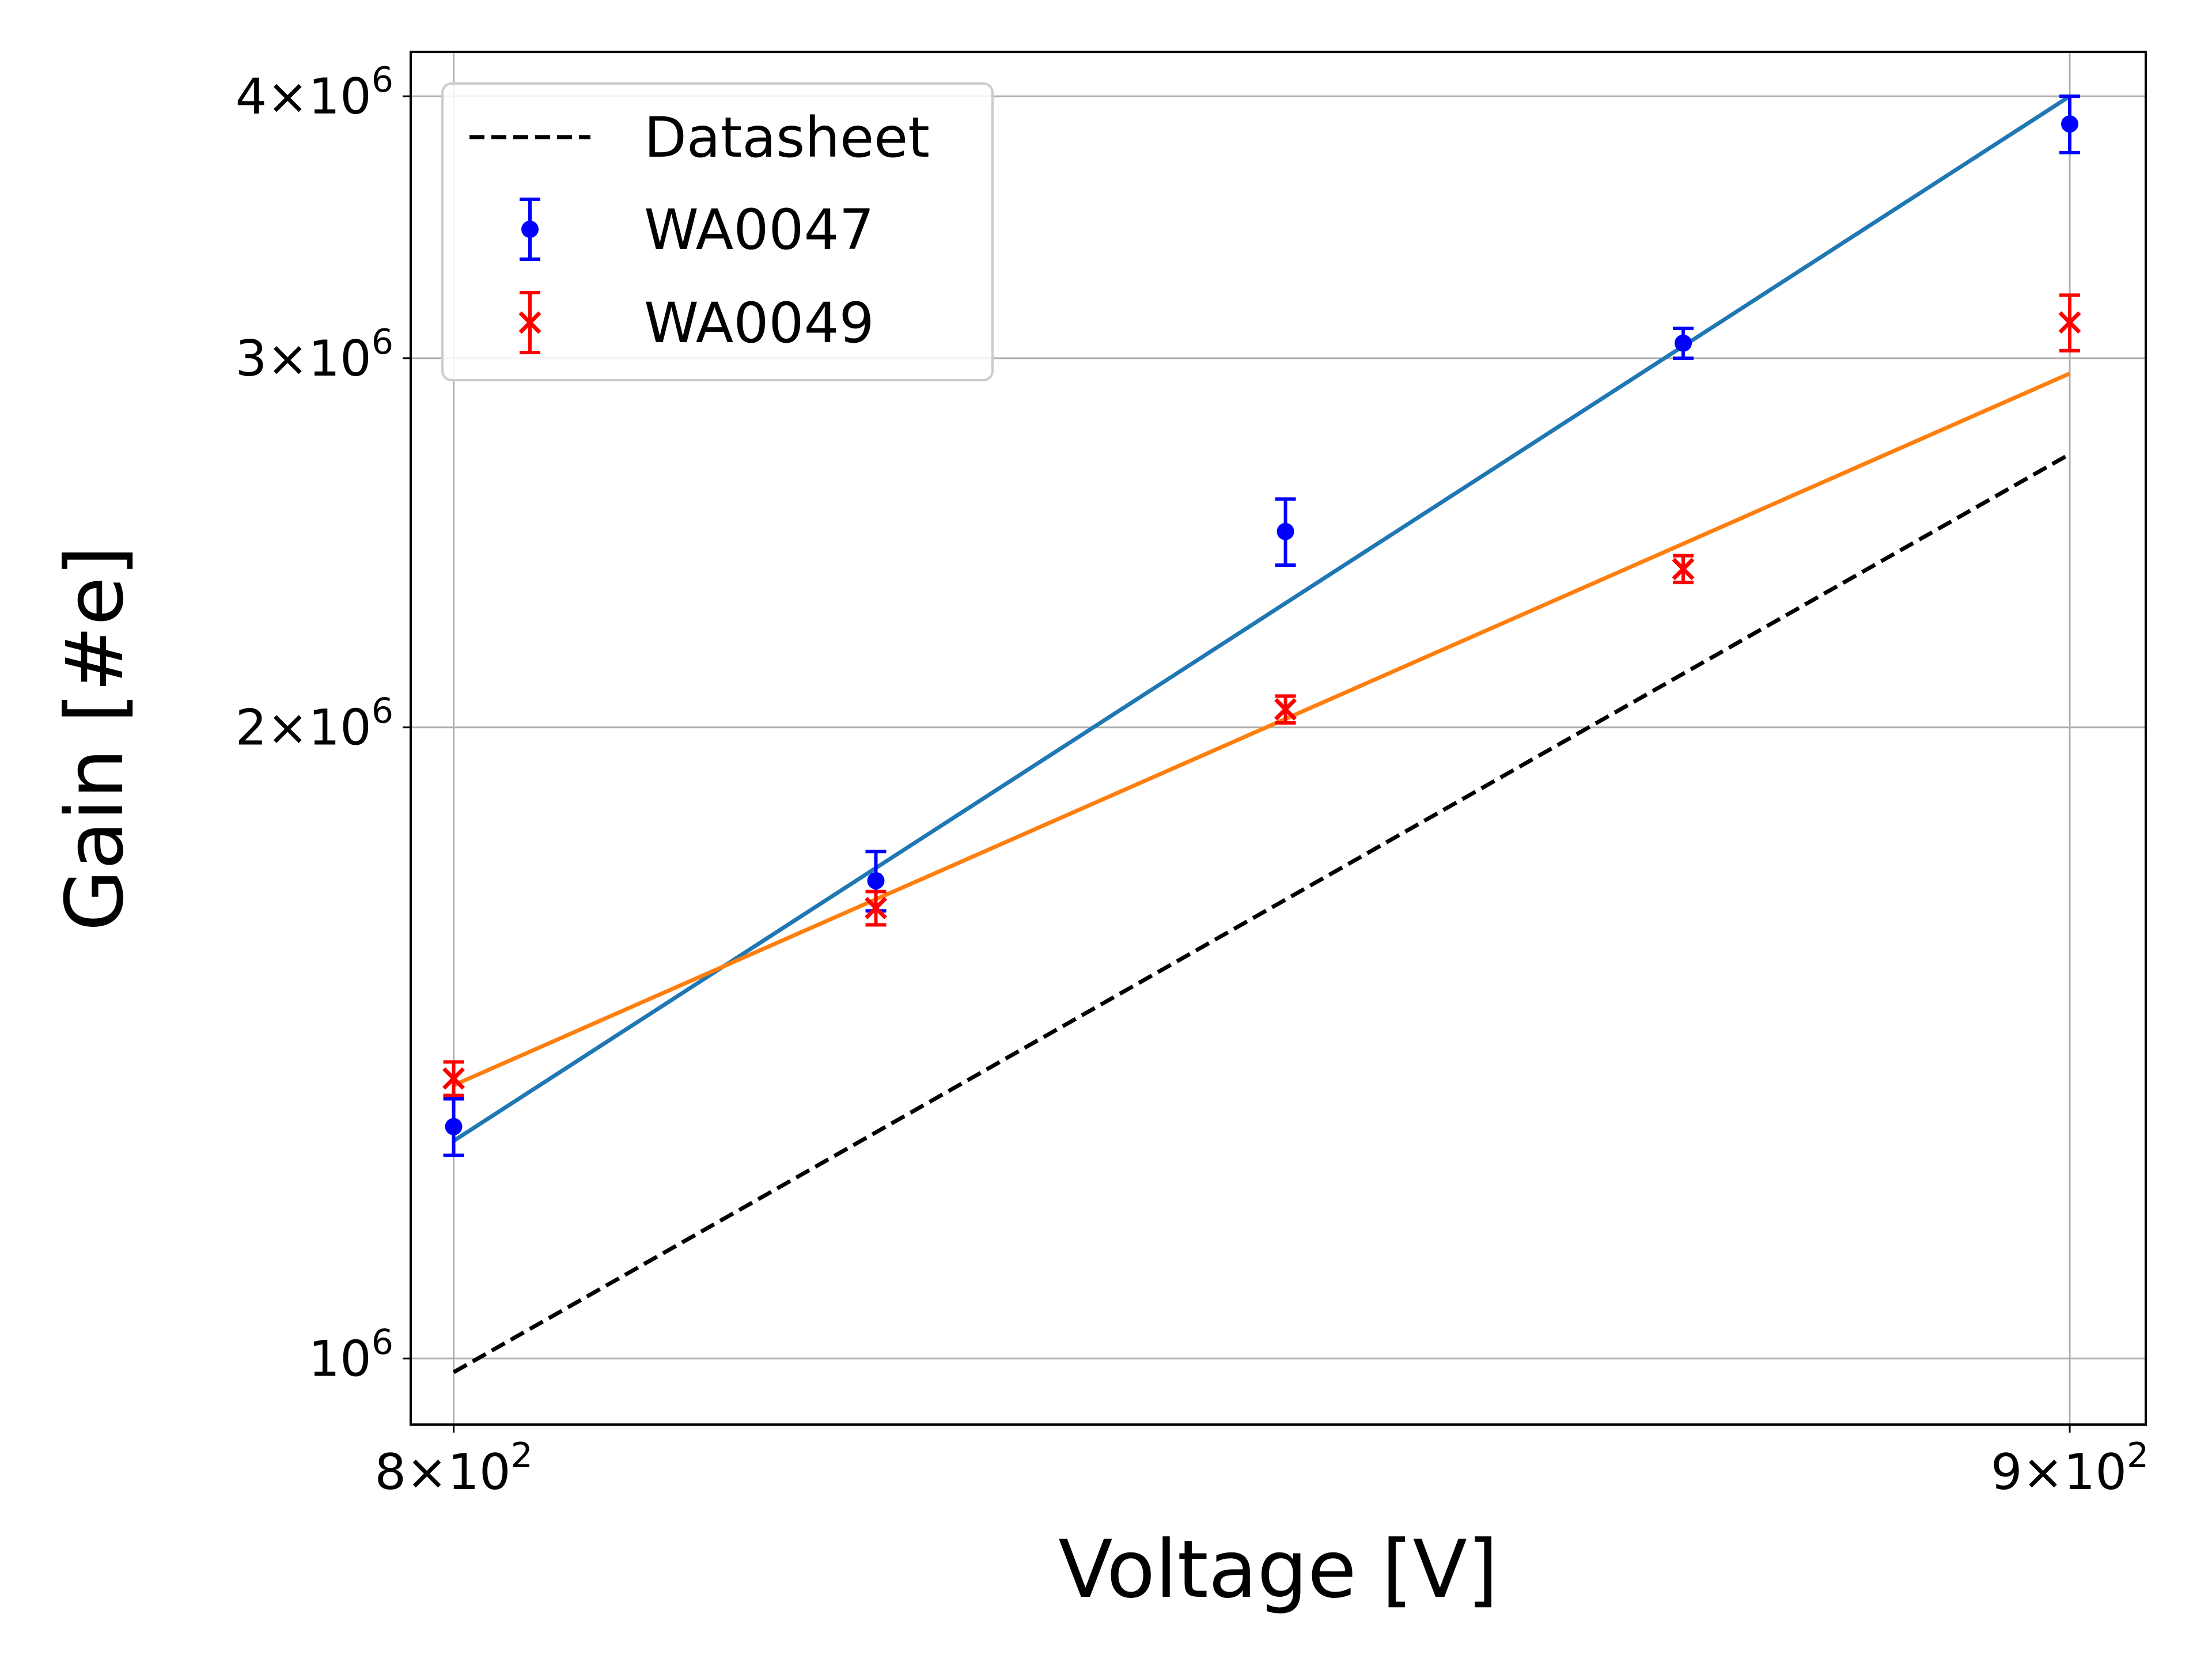 This screenshot has height=1659, width=2212. I want to click on legend-entry-wa0049: WA0049, so click(696, 323).